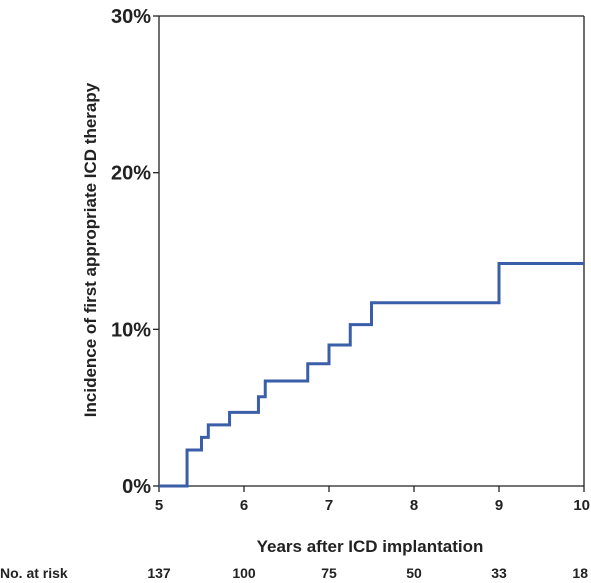  Describe the element at coordinates (372, 500) in the screenshot. I see `x-axis: 5 6 7 8 9 10` at that location.